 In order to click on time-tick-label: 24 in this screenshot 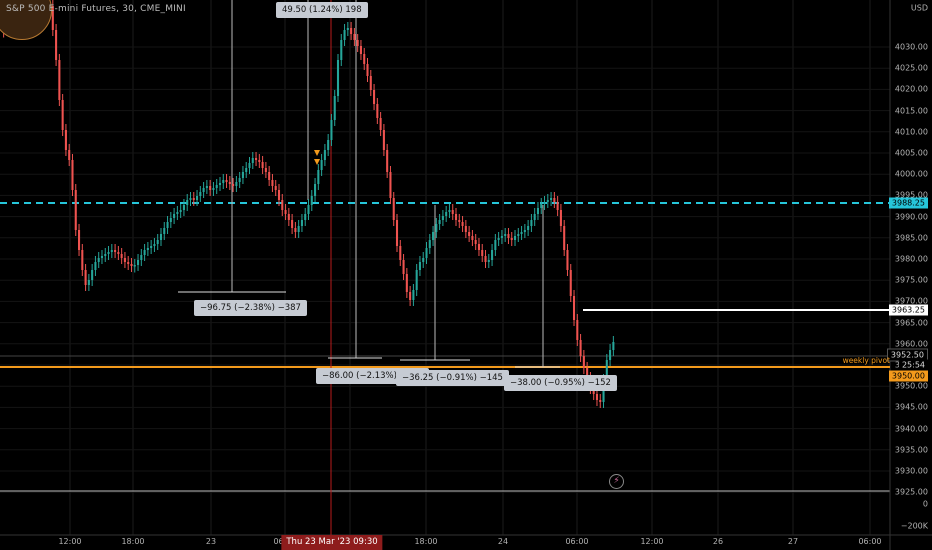, I will do `click(503, 541)`.